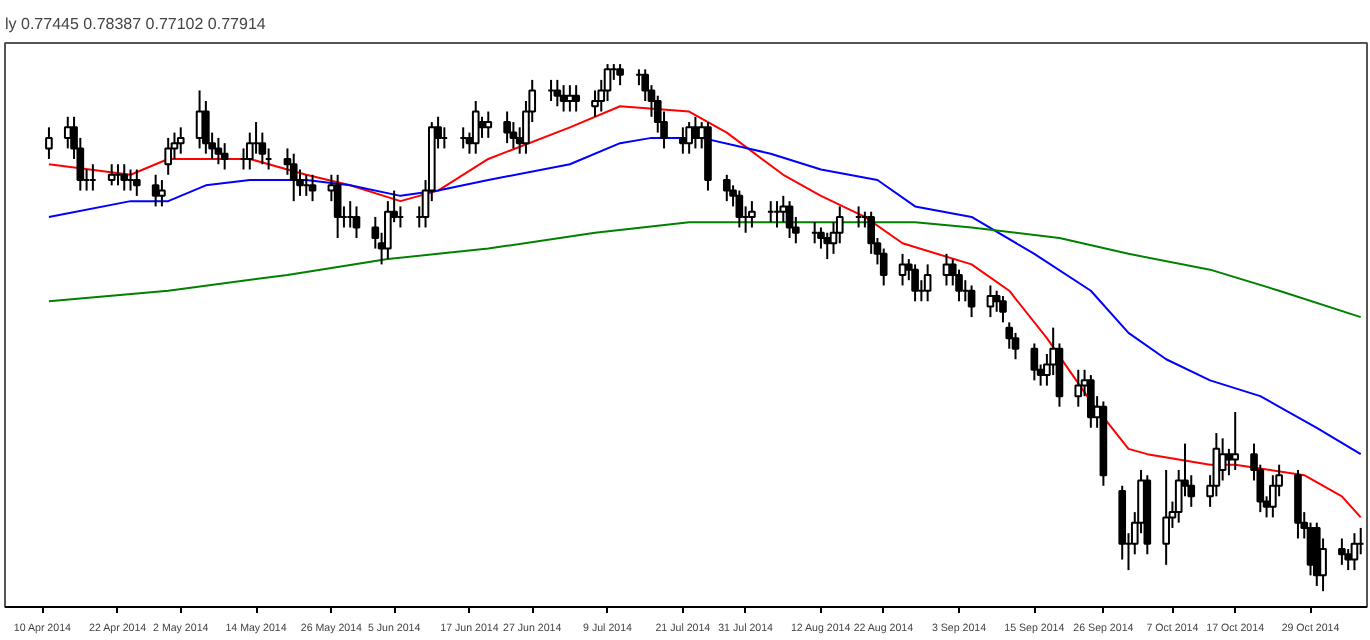  What do you see at coordinates (136, 24) in the screenshot?
I see `chart-title: ly 0.77445 0.78387 0.77102 0.77914` at bounding box center [136, 24].